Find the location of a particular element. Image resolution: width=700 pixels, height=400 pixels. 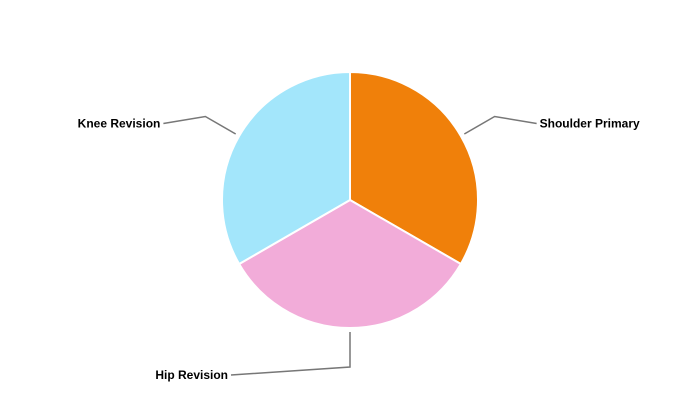

slice-label-1: Hip Revision is located at coordinates (191, 375).